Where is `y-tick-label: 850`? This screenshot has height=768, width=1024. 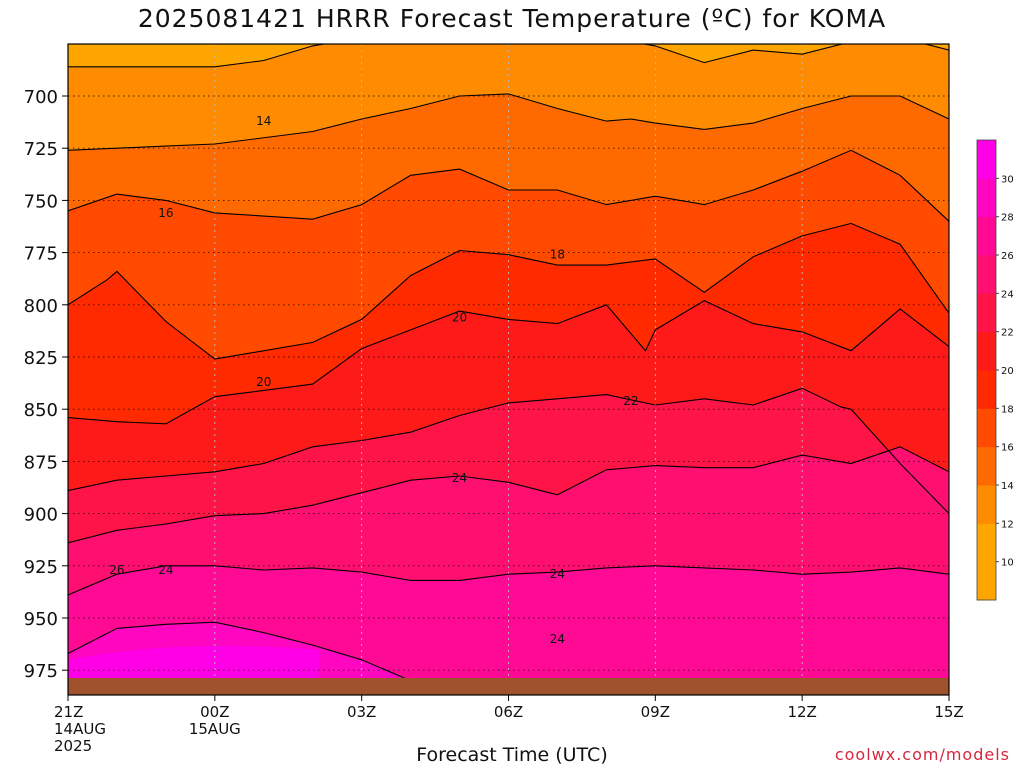
y-tick-label: 850 is located at coordinates (41, 410).